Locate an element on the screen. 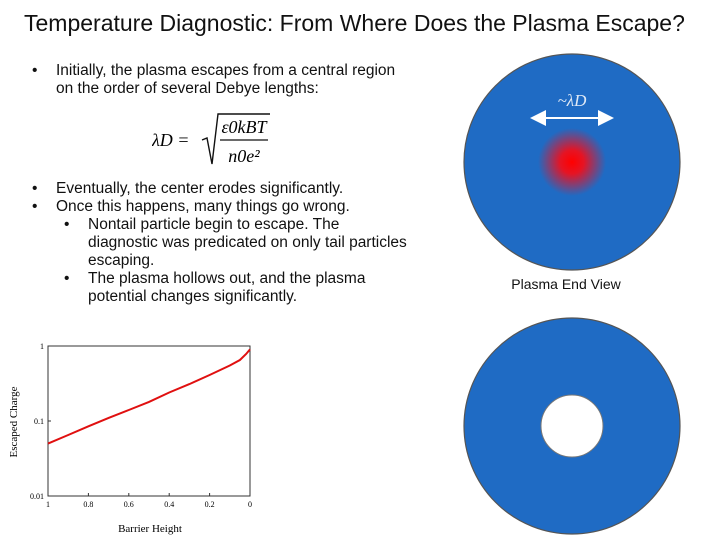  escape-core is located at coordinates (572, 162).